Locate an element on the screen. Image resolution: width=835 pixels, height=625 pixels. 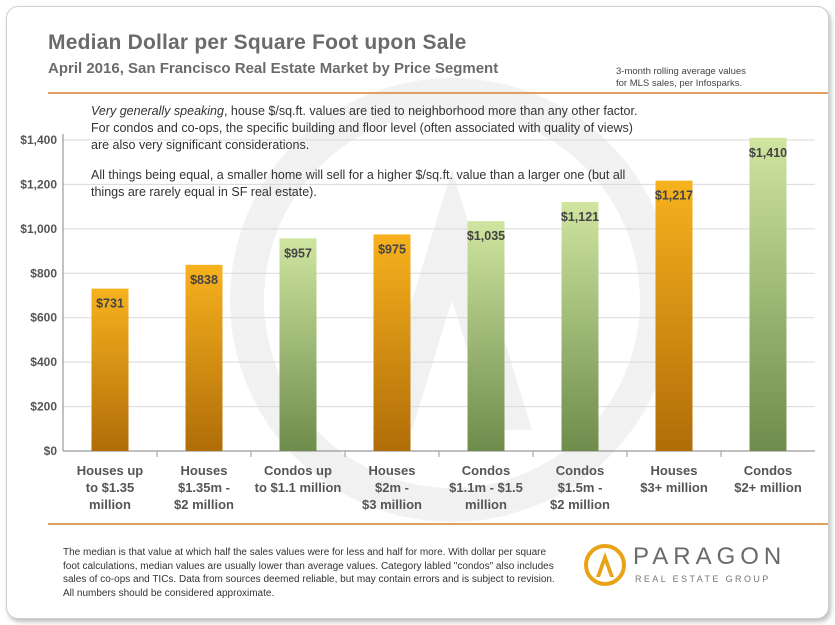
x-category-label: Houses up to $1.35 million is located at coordinates (110, 487).